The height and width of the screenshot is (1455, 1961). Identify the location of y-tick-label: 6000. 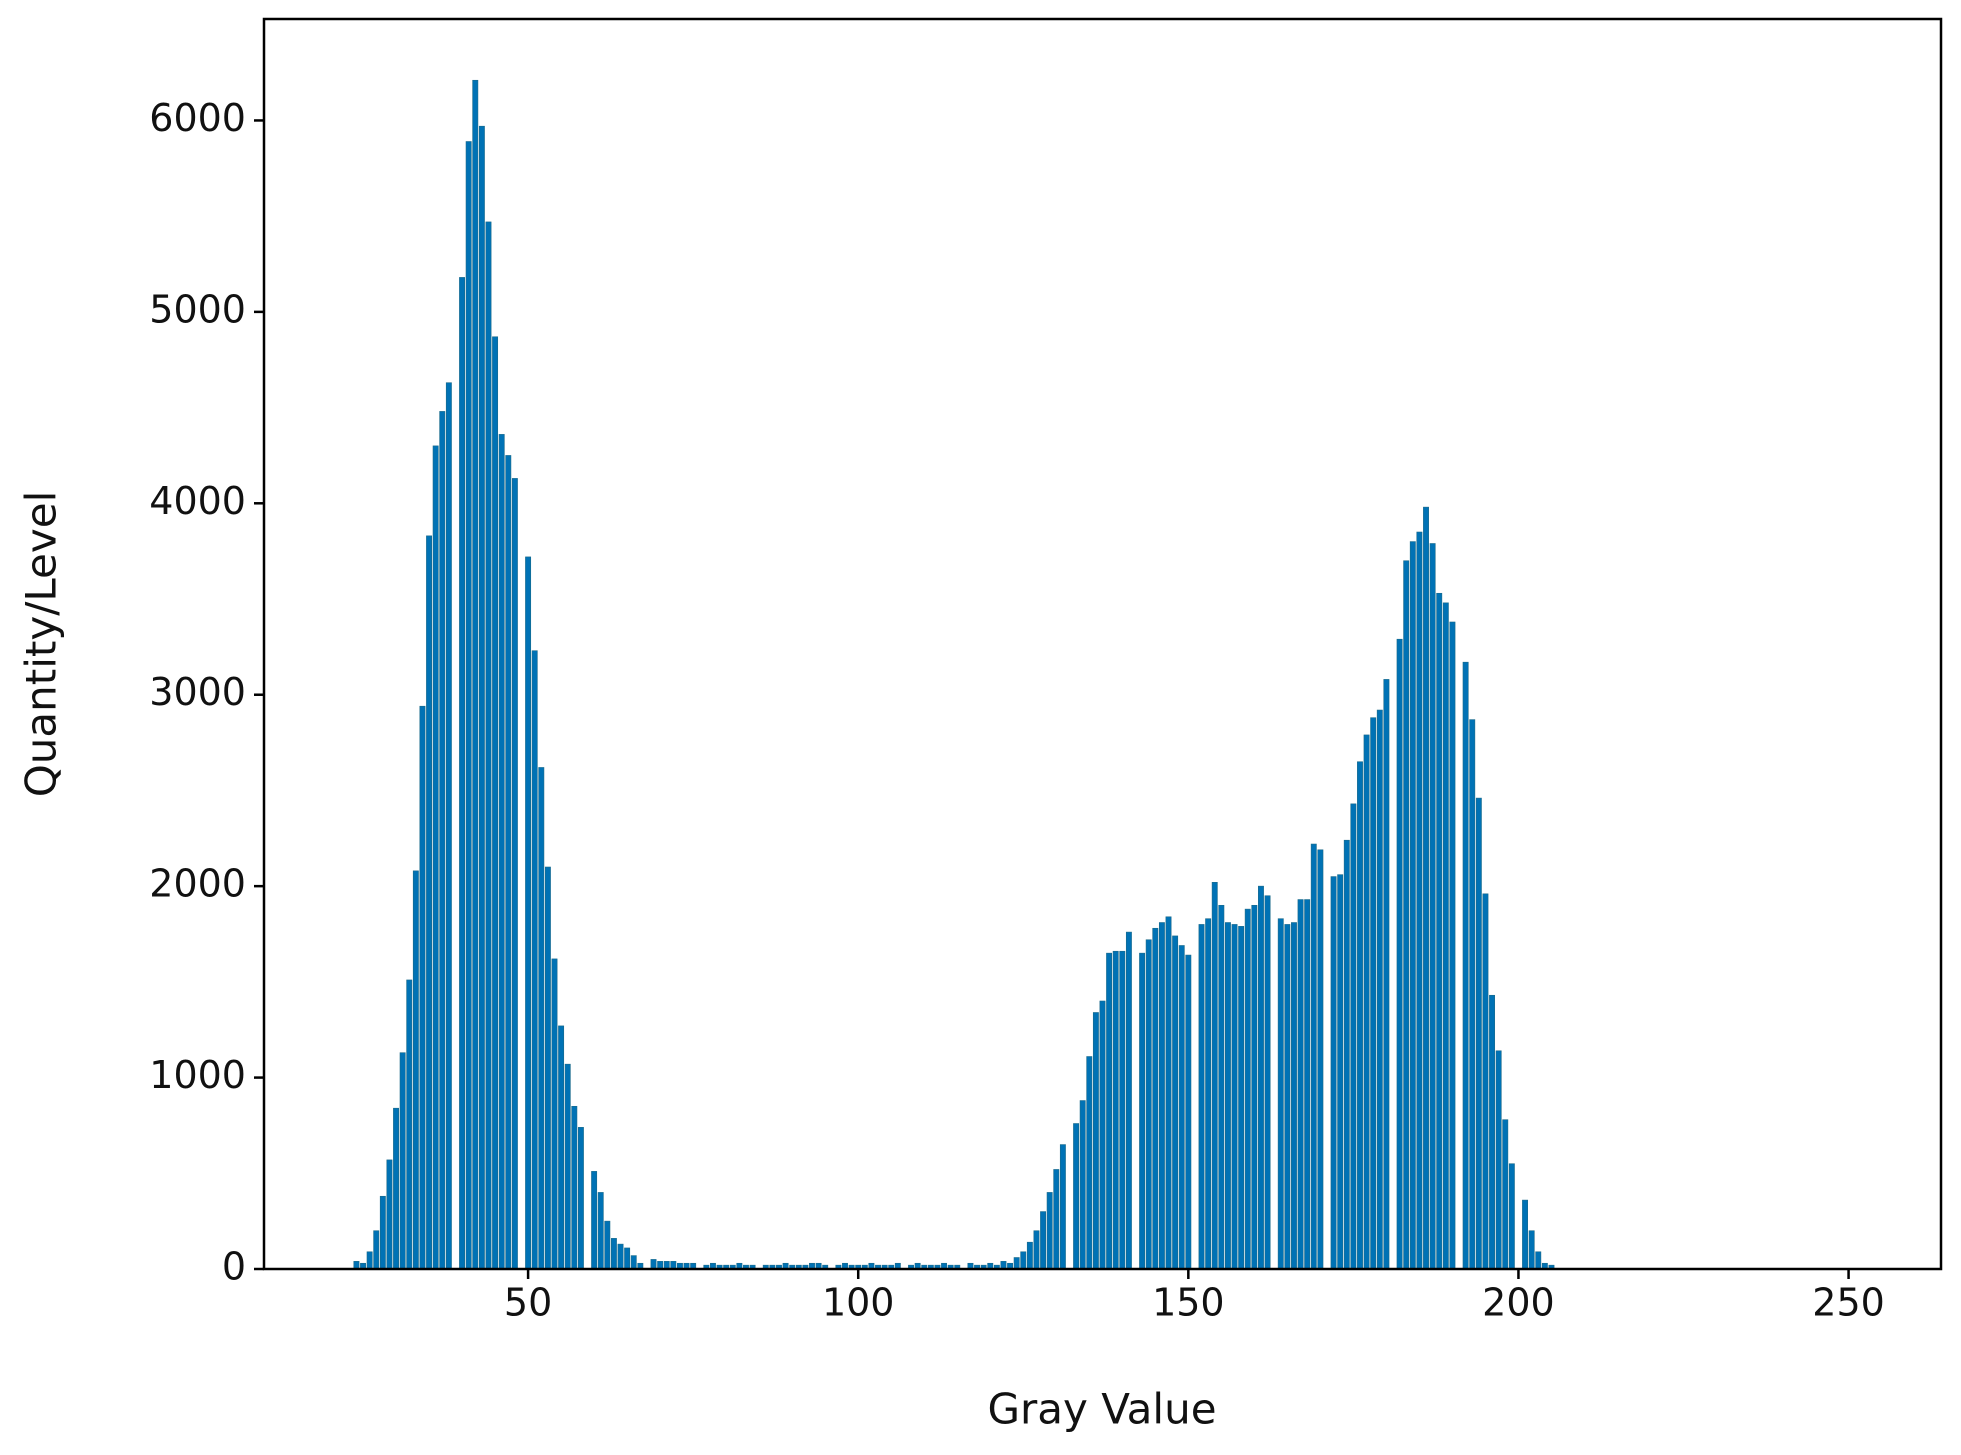
(197, 118).